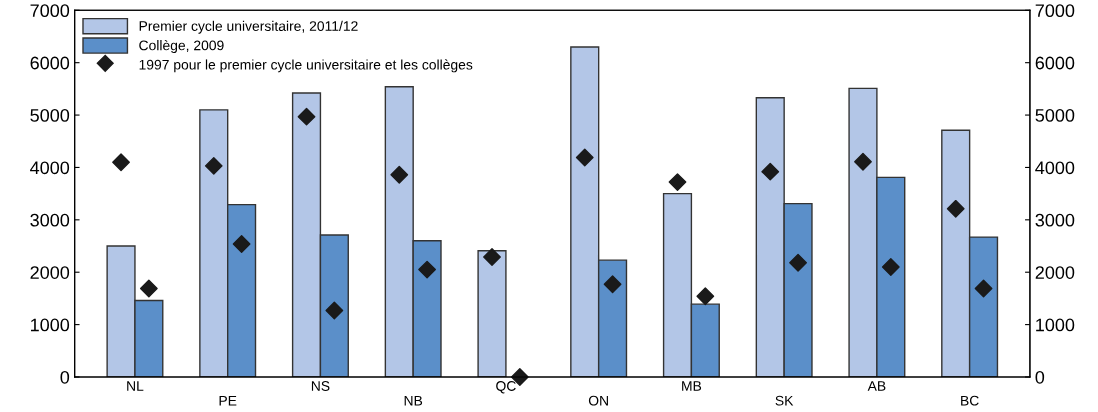 The height and width of the screenshot is (412, 1098). I want to click on y-tick-label: 4000, so click(50, 168).